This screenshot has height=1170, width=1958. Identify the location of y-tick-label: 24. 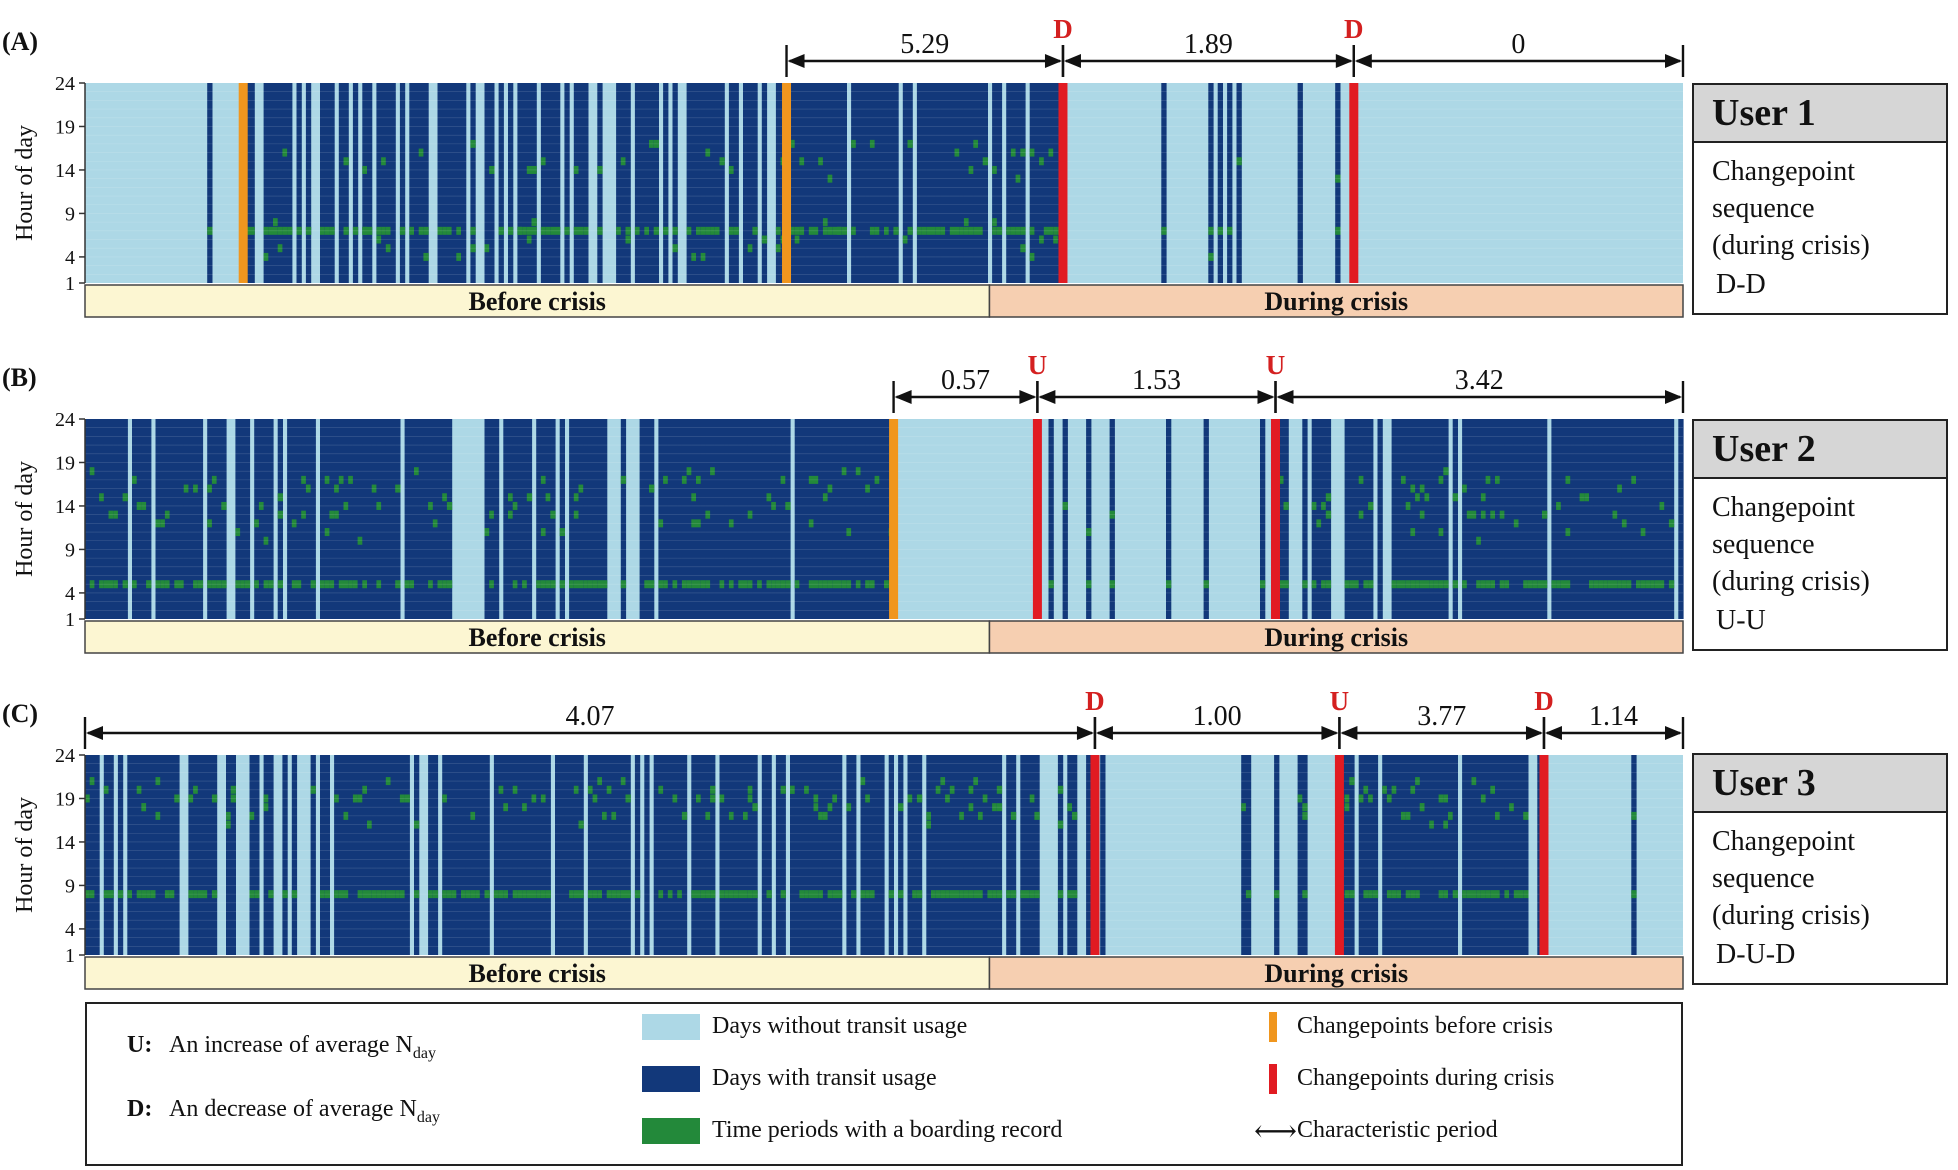
(65, 756).